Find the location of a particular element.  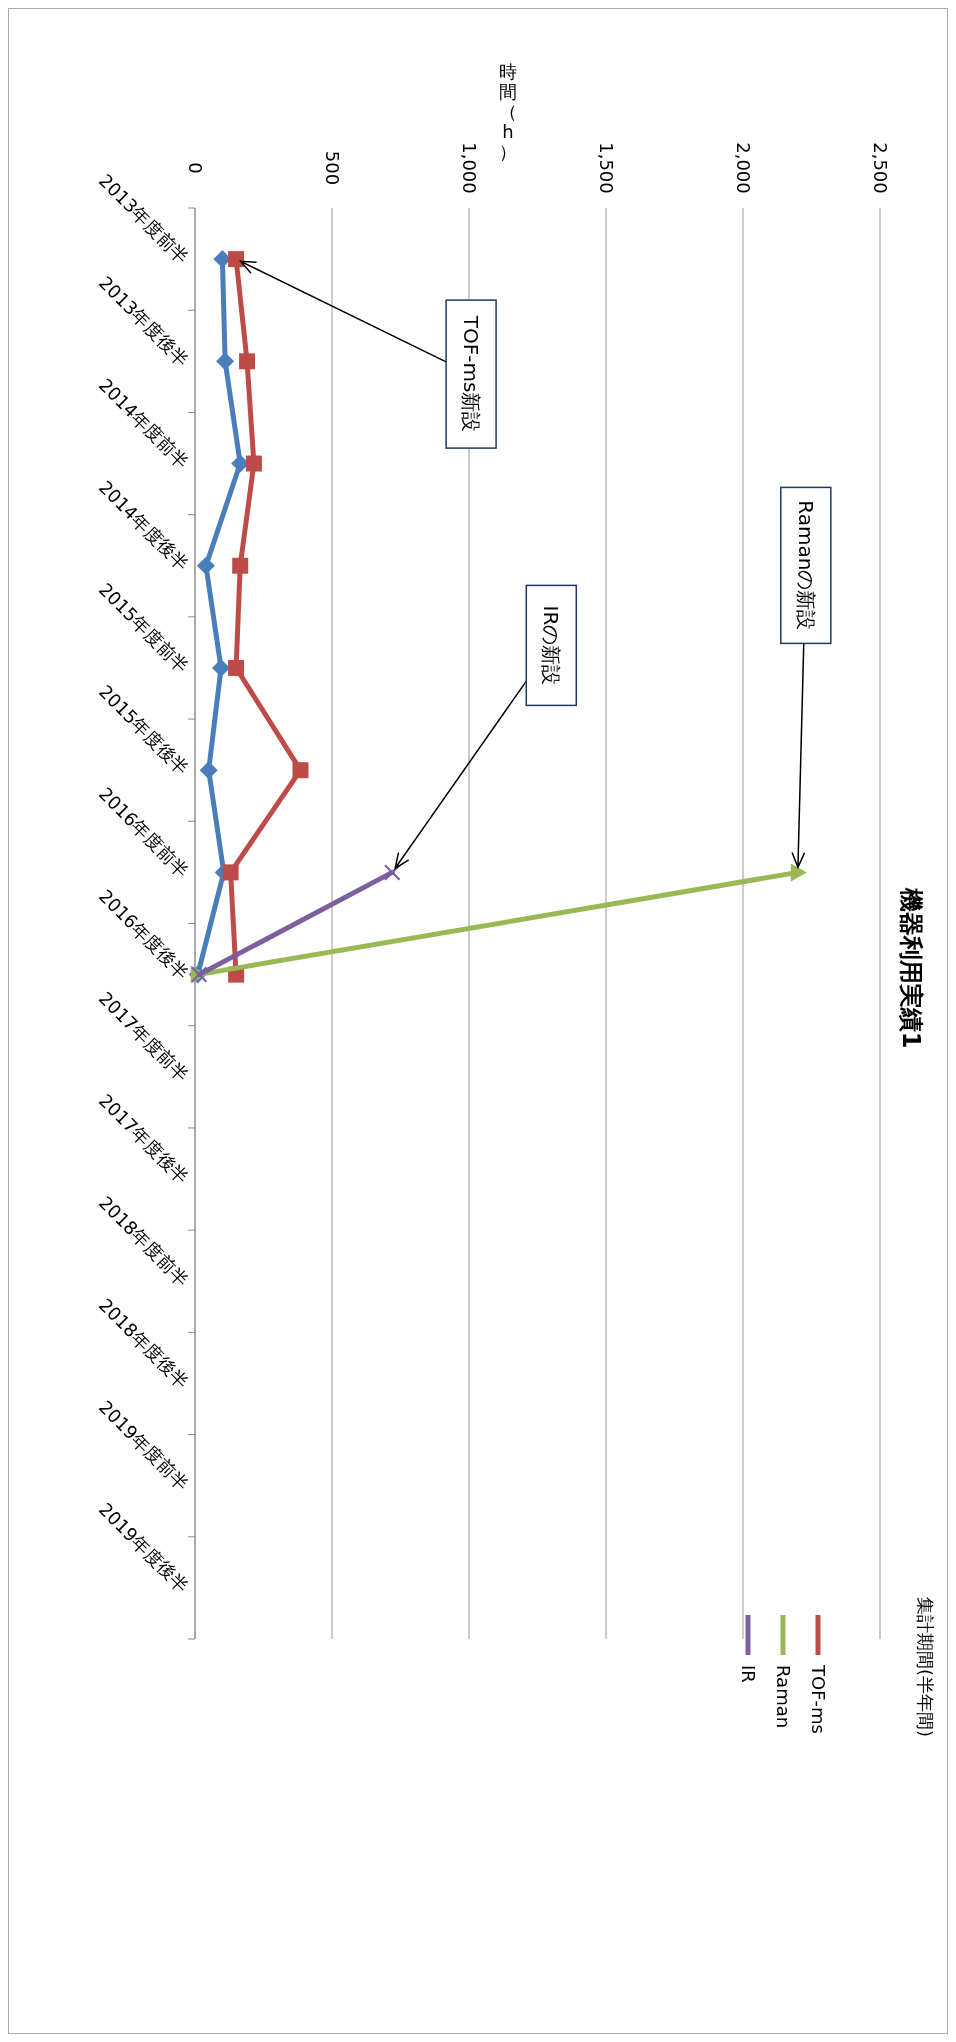

y-axis-title: 集計期間(半年間) is located at coordinates (925, 1667).